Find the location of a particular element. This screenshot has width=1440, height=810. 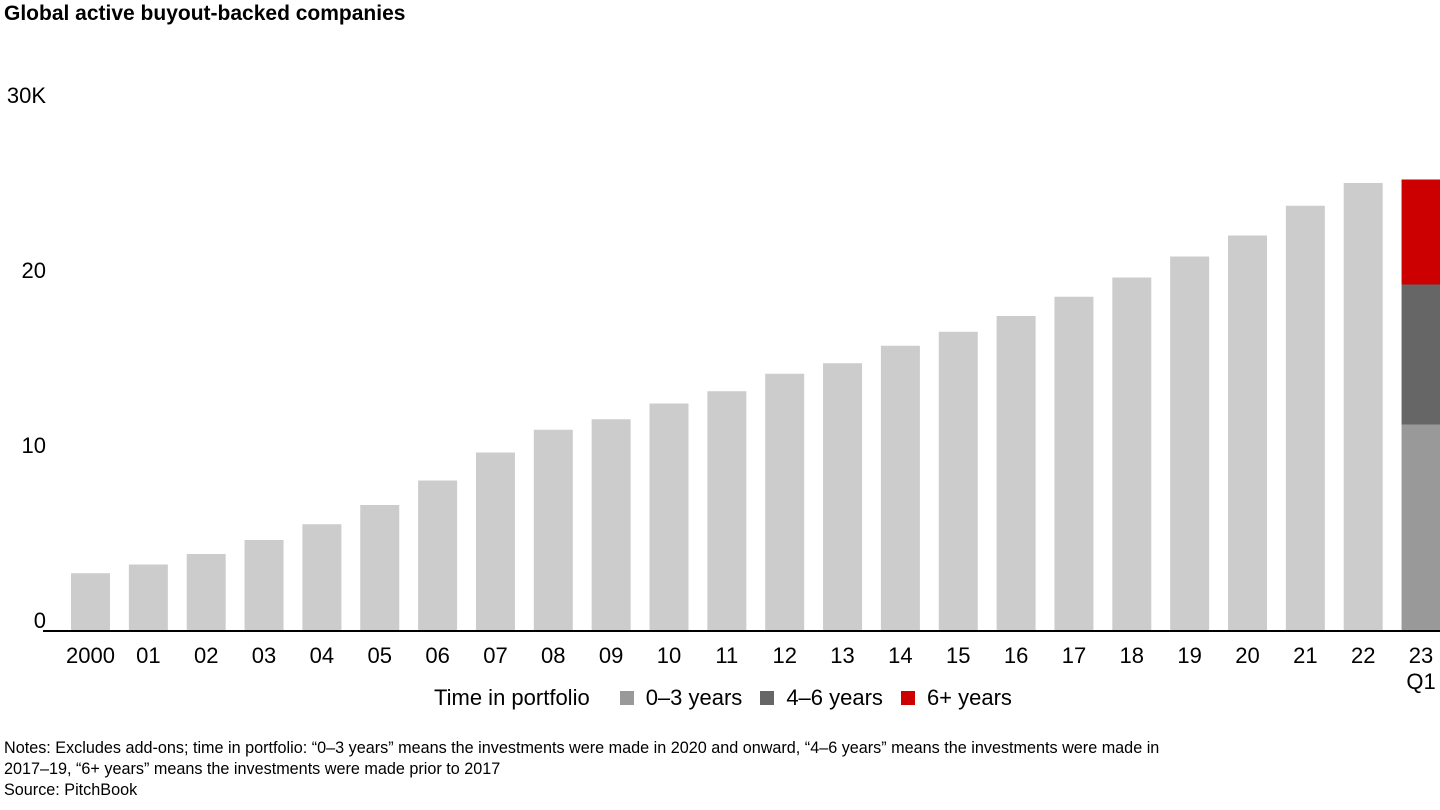

x-tick-label-13: 13 is located at coordinates (842, 655).